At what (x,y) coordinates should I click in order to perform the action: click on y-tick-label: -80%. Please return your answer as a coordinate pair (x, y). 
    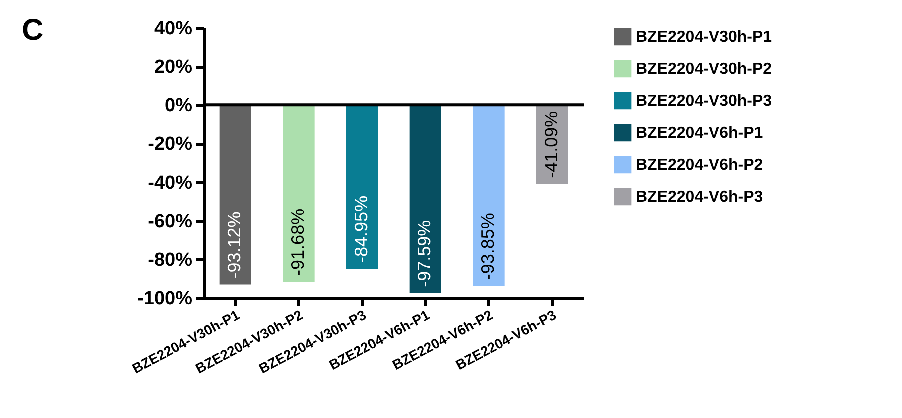
    Looking at the image, I should click on (170, 260).